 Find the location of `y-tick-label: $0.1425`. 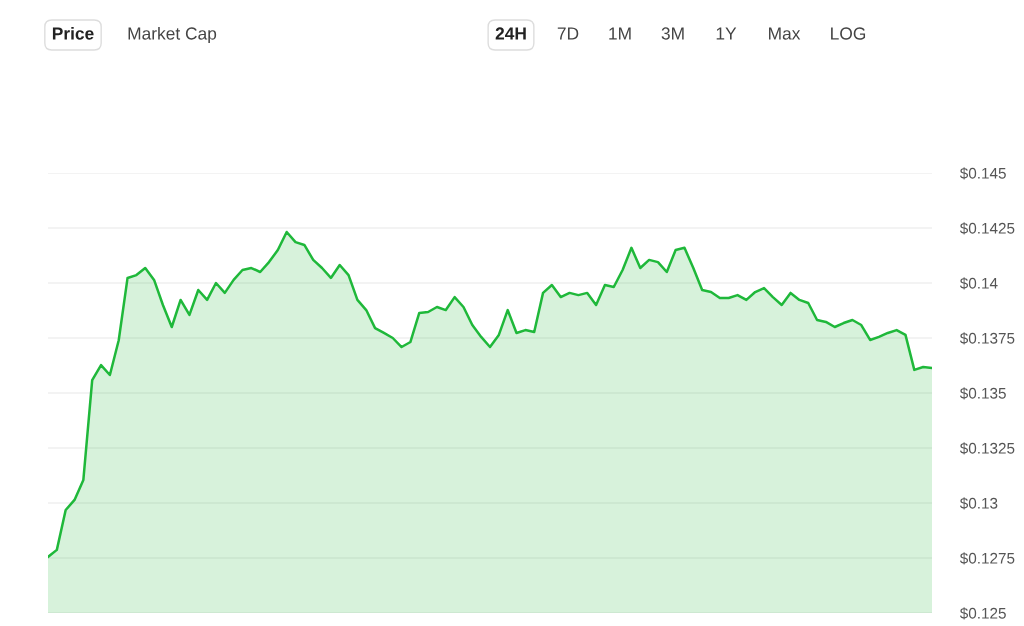

y-tick-label: $0.1425 is located at coordinates (987, 228).